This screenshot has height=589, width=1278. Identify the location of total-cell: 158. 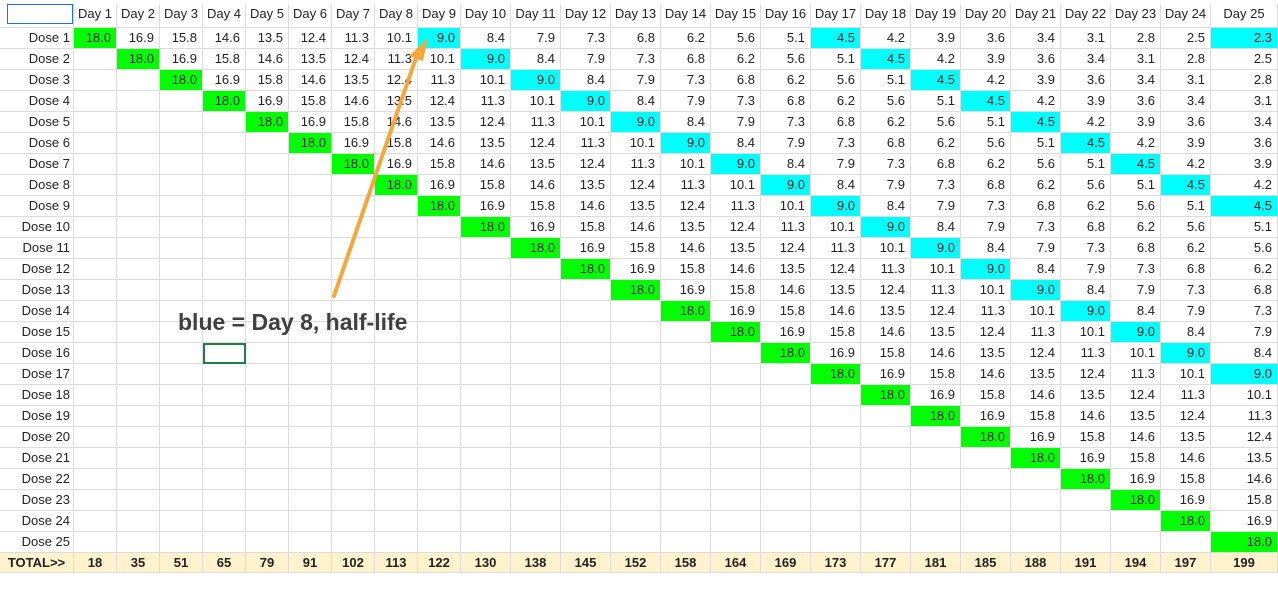
(686, 563).